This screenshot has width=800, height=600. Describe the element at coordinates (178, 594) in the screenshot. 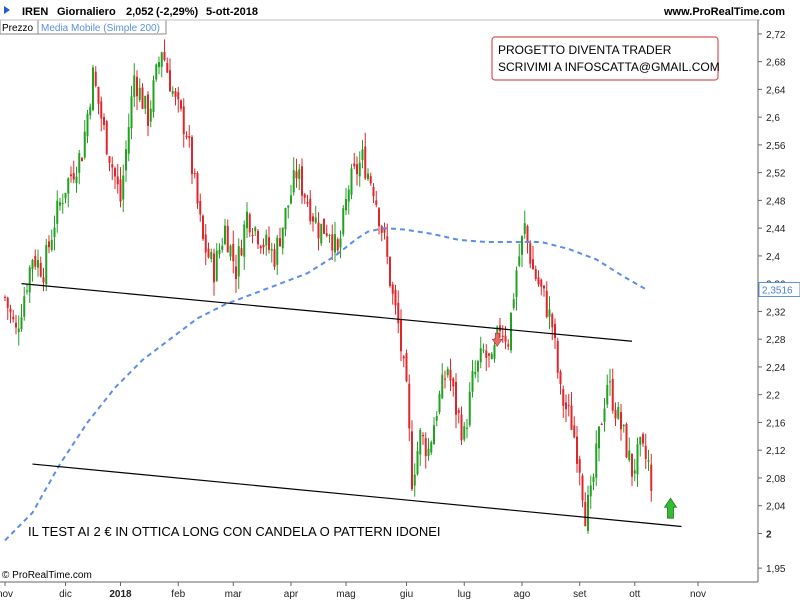

I see `x-tick-label: feb` at that location.